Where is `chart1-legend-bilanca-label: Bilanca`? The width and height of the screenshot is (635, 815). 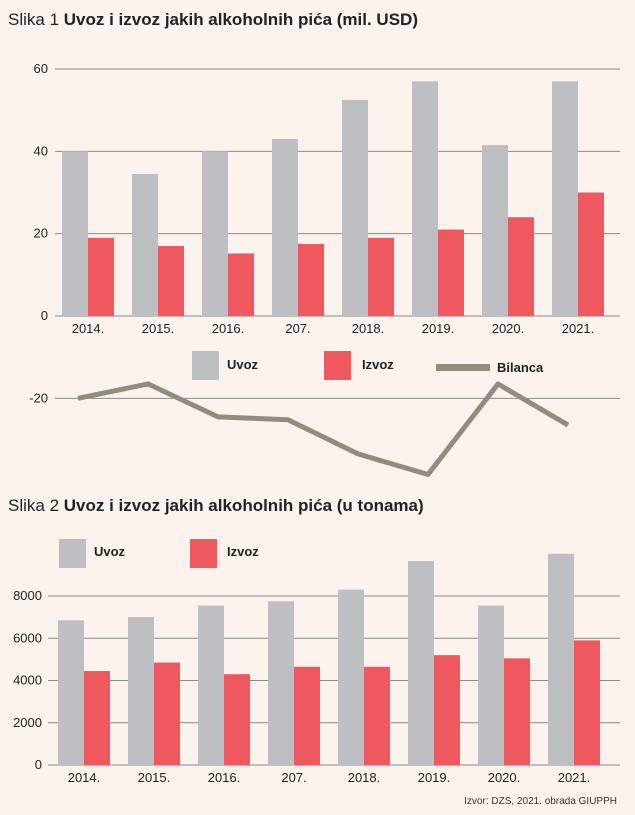
chart1-legend-bilanca-label: Bilanca is located at coordinates (520, 367).